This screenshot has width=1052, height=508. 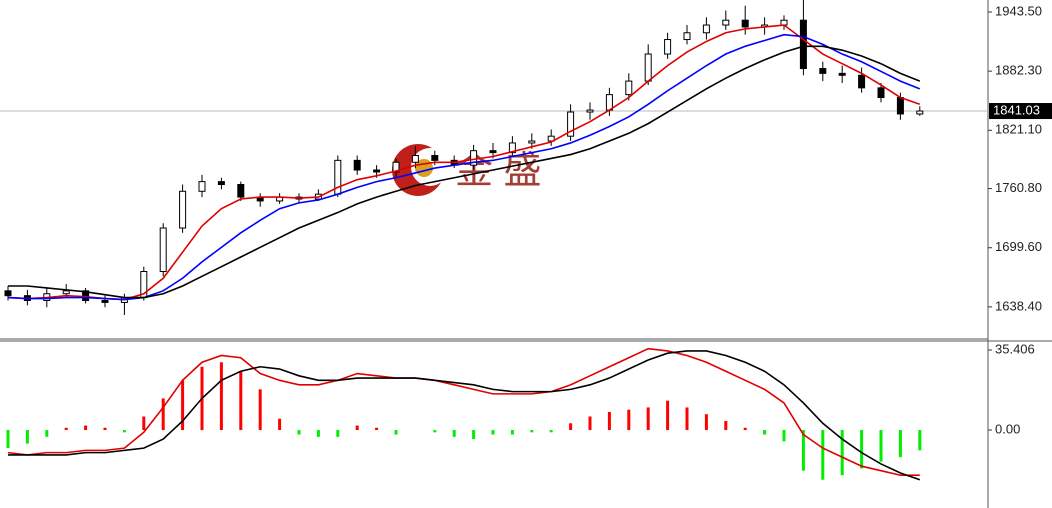 I want to click on y-tick-label: 1638.40, so click(x=1018, y=305).